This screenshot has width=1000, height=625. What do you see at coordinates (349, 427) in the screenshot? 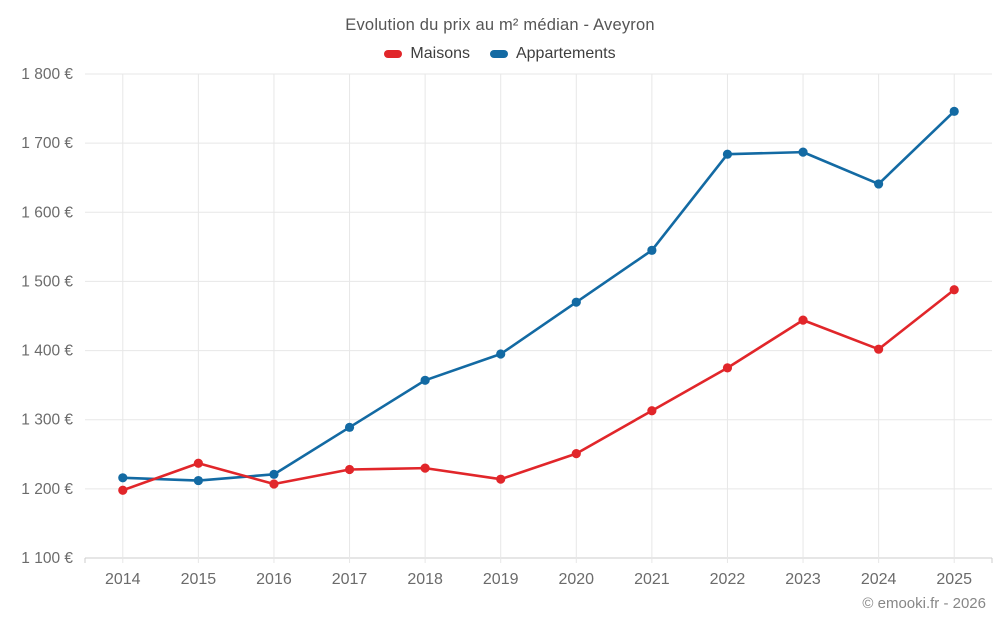
I see `data-point-appartements-2017` at bounding box center [349, 427].